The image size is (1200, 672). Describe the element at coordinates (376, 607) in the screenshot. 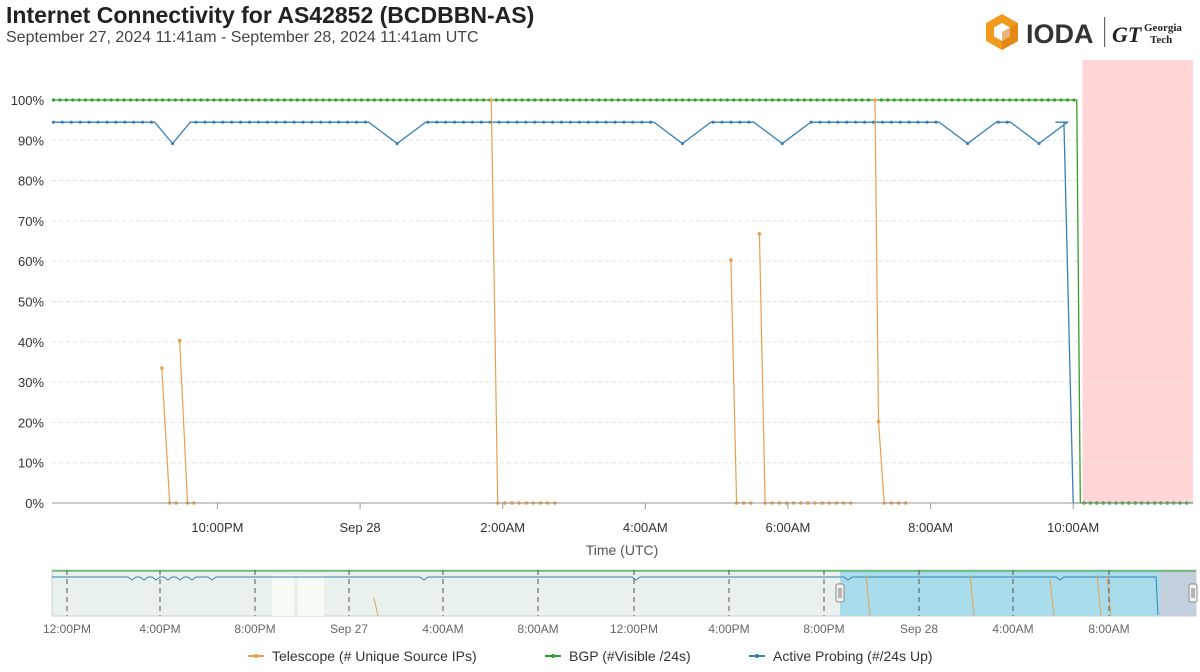

I see `navigator-telescope-spike` at that location.